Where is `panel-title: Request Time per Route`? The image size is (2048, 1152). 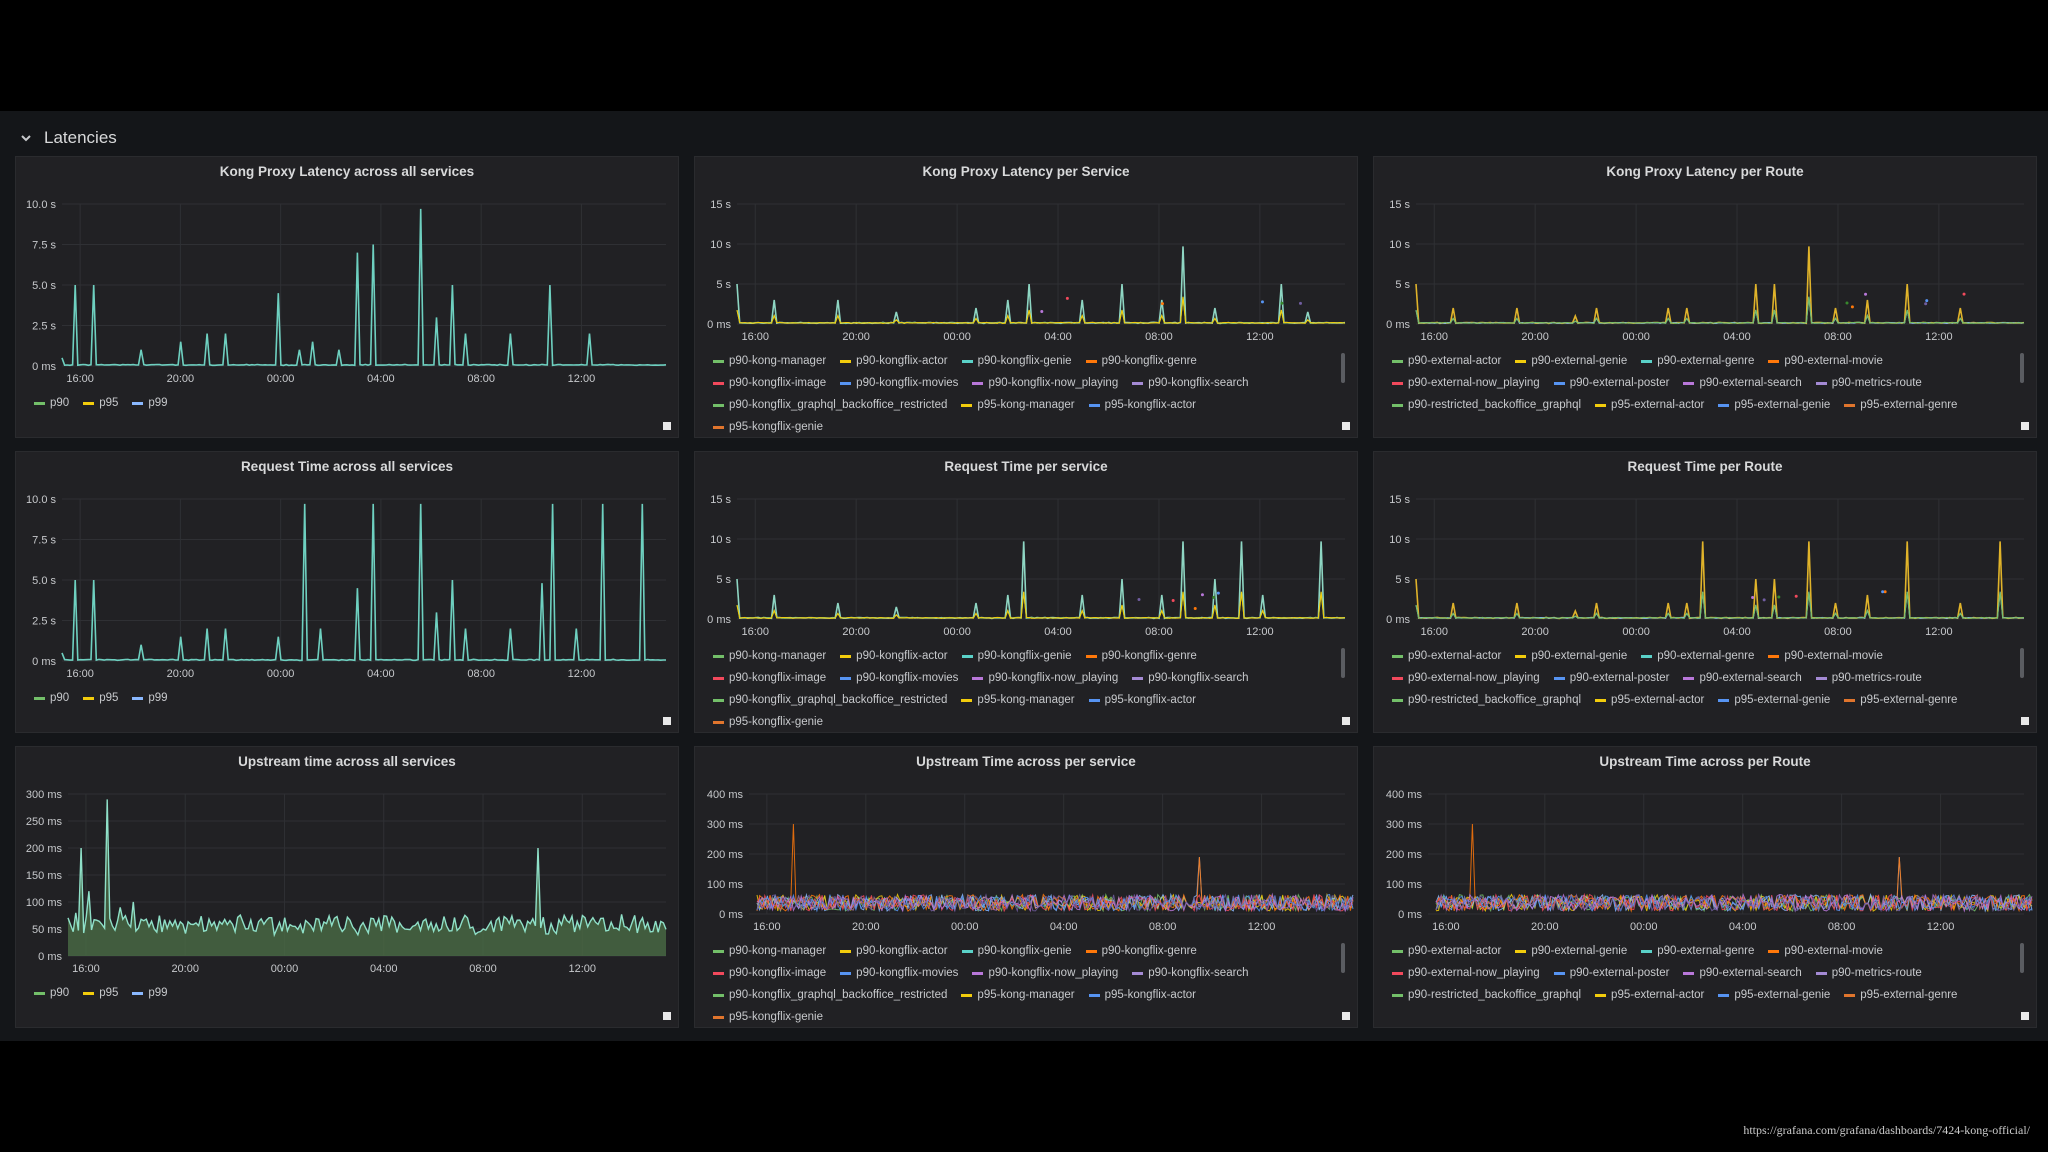
panel-title: Request Time per Route is located at coordinates (1705, 466).